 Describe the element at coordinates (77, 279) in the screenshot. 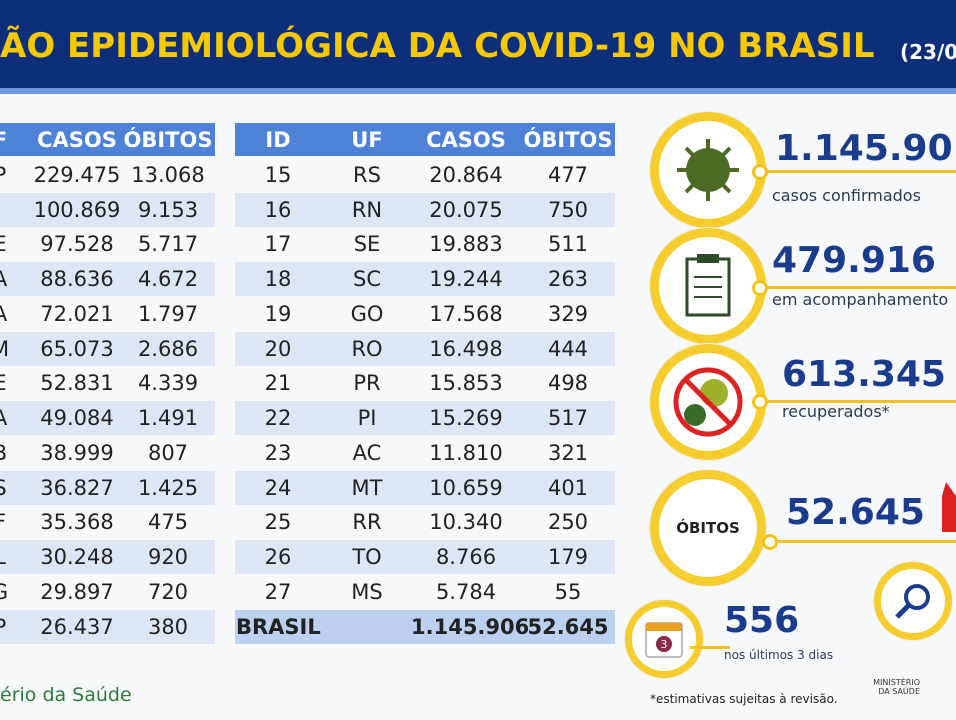

I see `table-cell: 88.636` at that location.